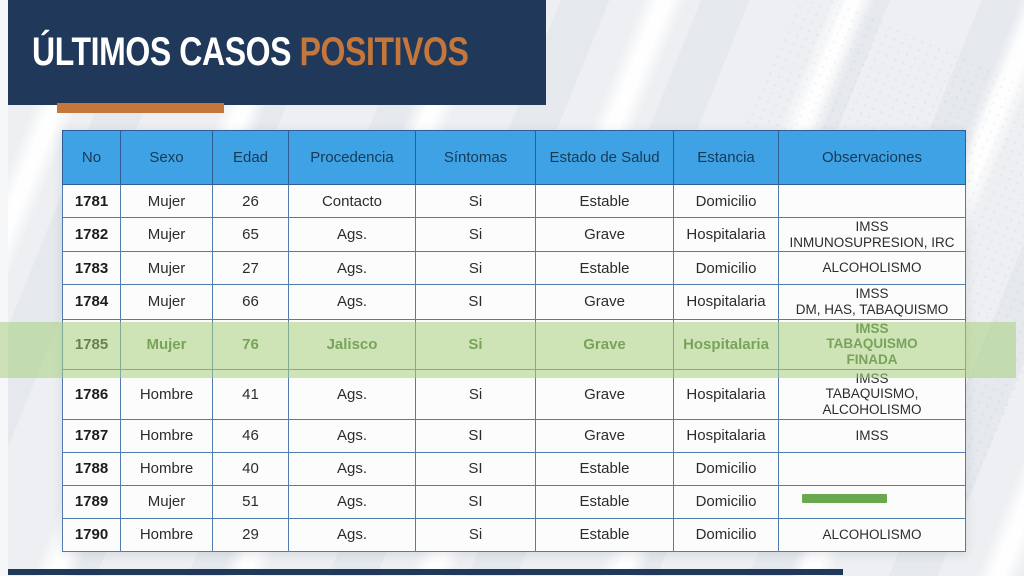 This screenshot has height=576, width=1024. What do you see at coordinates (91, 344) in the screenshot?
I see `cell-no: 1785` at bounding box center [91, 344].